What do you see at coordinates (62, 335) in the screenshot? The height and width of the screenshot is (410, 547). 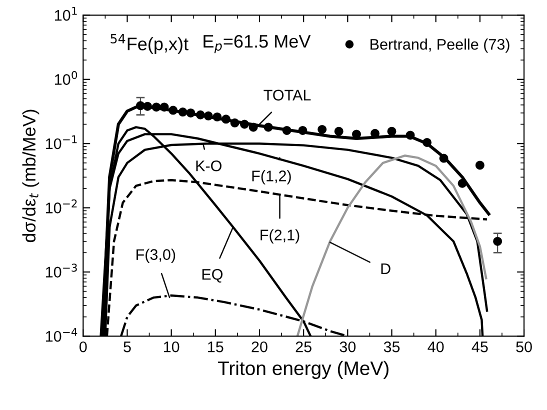 I see `y-tick-label: 10$^{−4}$` at bounding box center [62, 335].